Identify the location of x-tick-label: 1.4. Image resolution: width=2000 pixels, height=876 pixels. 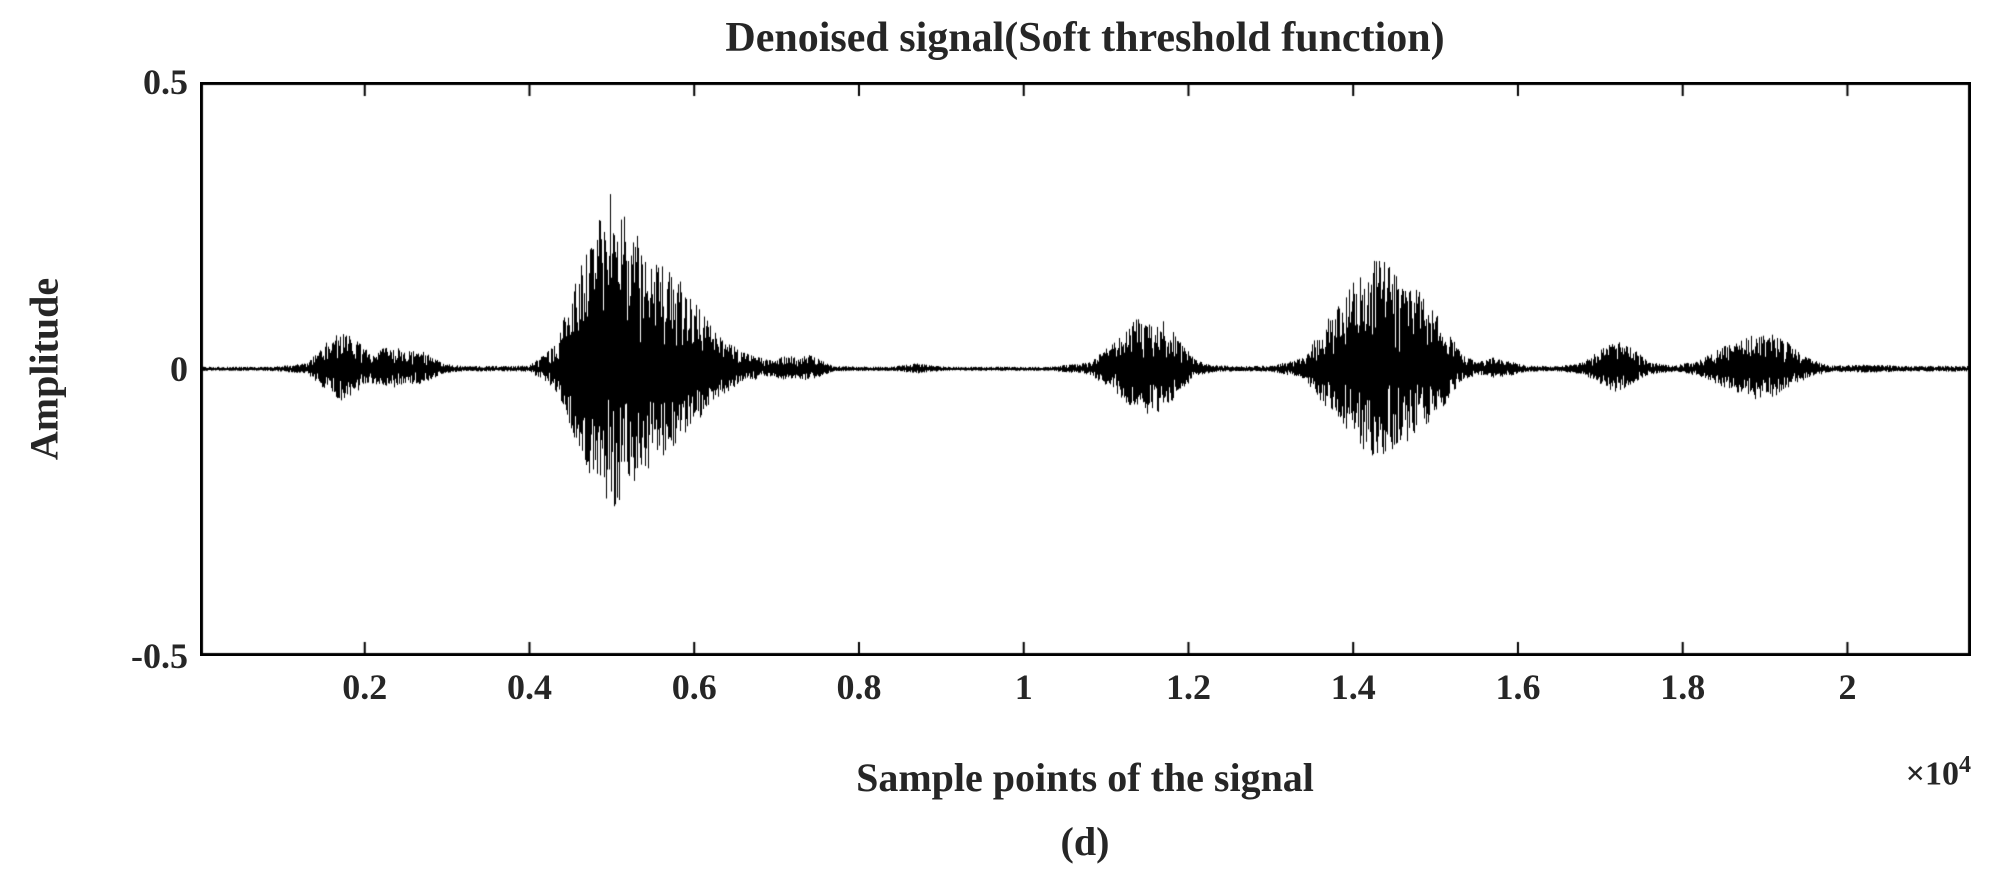
(1353, 687).